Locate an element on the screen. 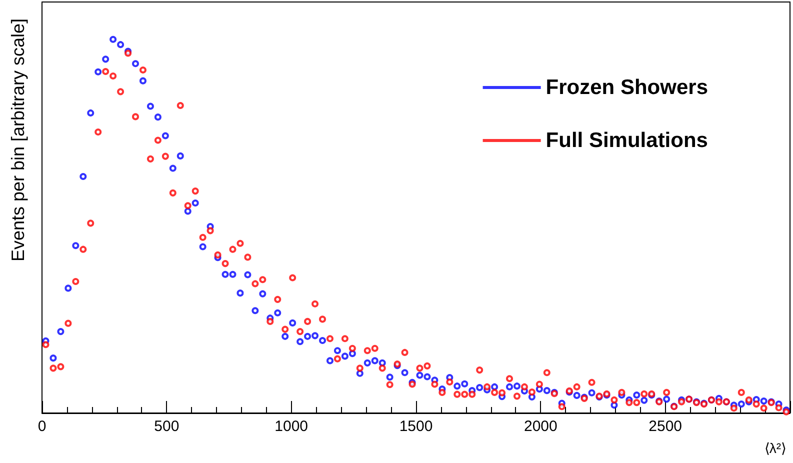 This screenshot has width=793, height=463. x-tick-label: 1500 is located at coordinates (416, 426).